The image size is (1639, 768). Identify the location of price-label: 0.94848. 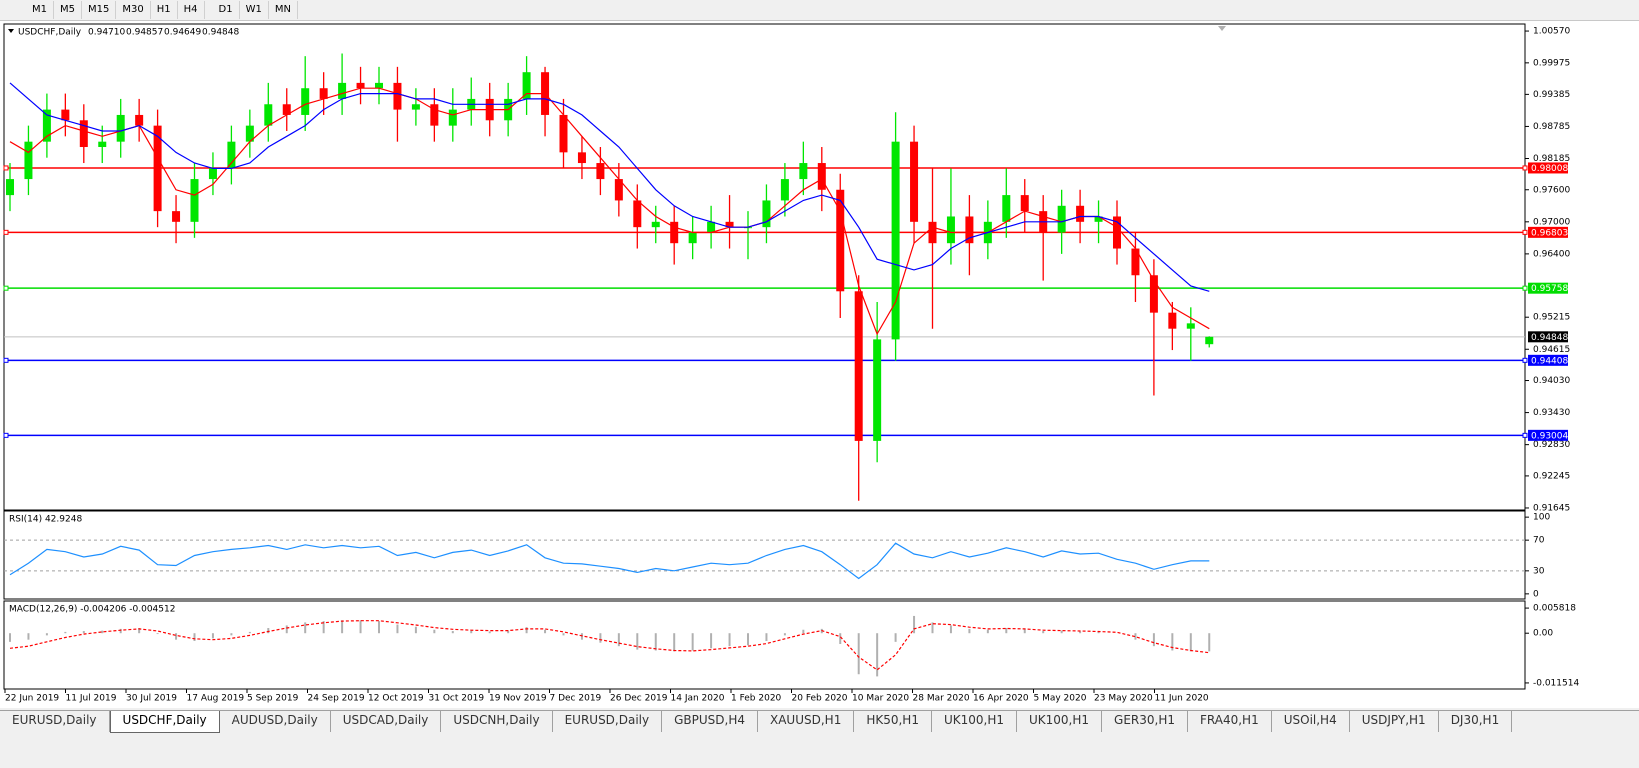
(1549, 338).